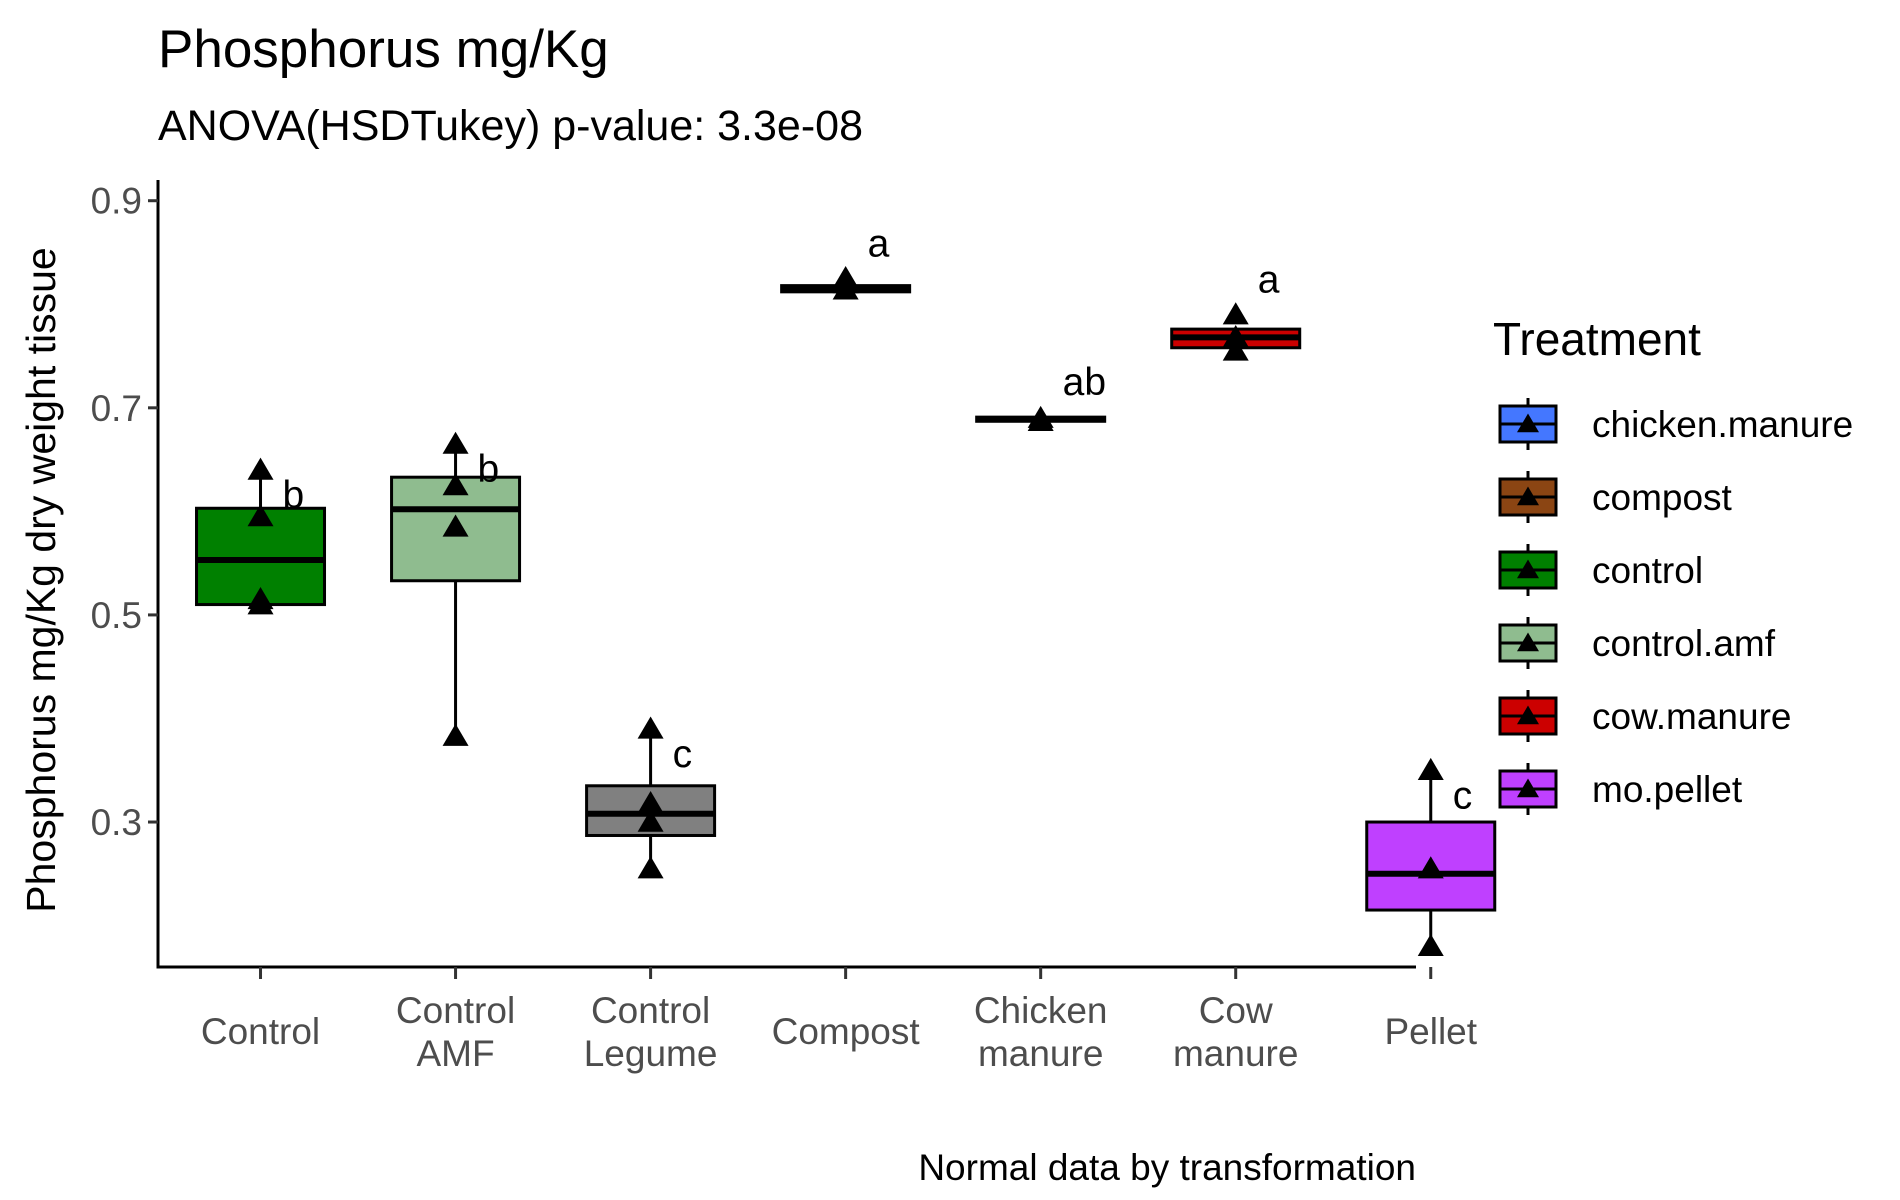 The image size is (1900, 1200). Describe the element at coordinates (116, 408) in the screenshot. I see `y-tick-label: 0.7` at that location.